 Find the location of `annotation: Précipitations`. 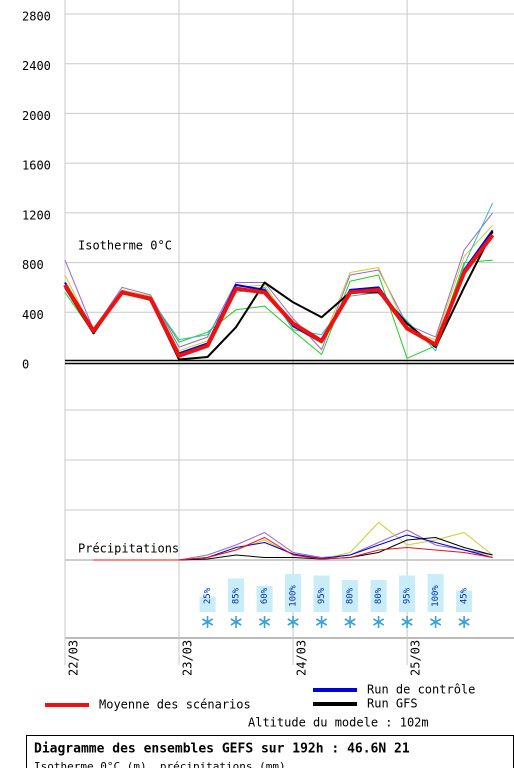

annotation: Précipitations is located at coordinates (128, 549).